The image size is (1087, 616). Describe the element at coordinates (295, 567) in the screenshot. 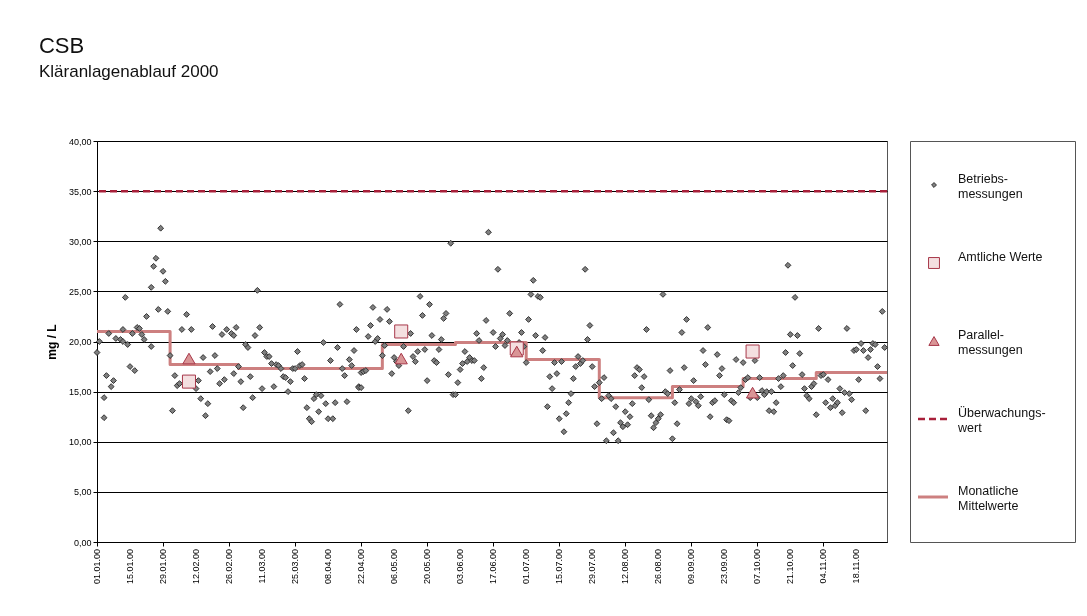

I see `x-tick-label: 25.03.00` at that location.